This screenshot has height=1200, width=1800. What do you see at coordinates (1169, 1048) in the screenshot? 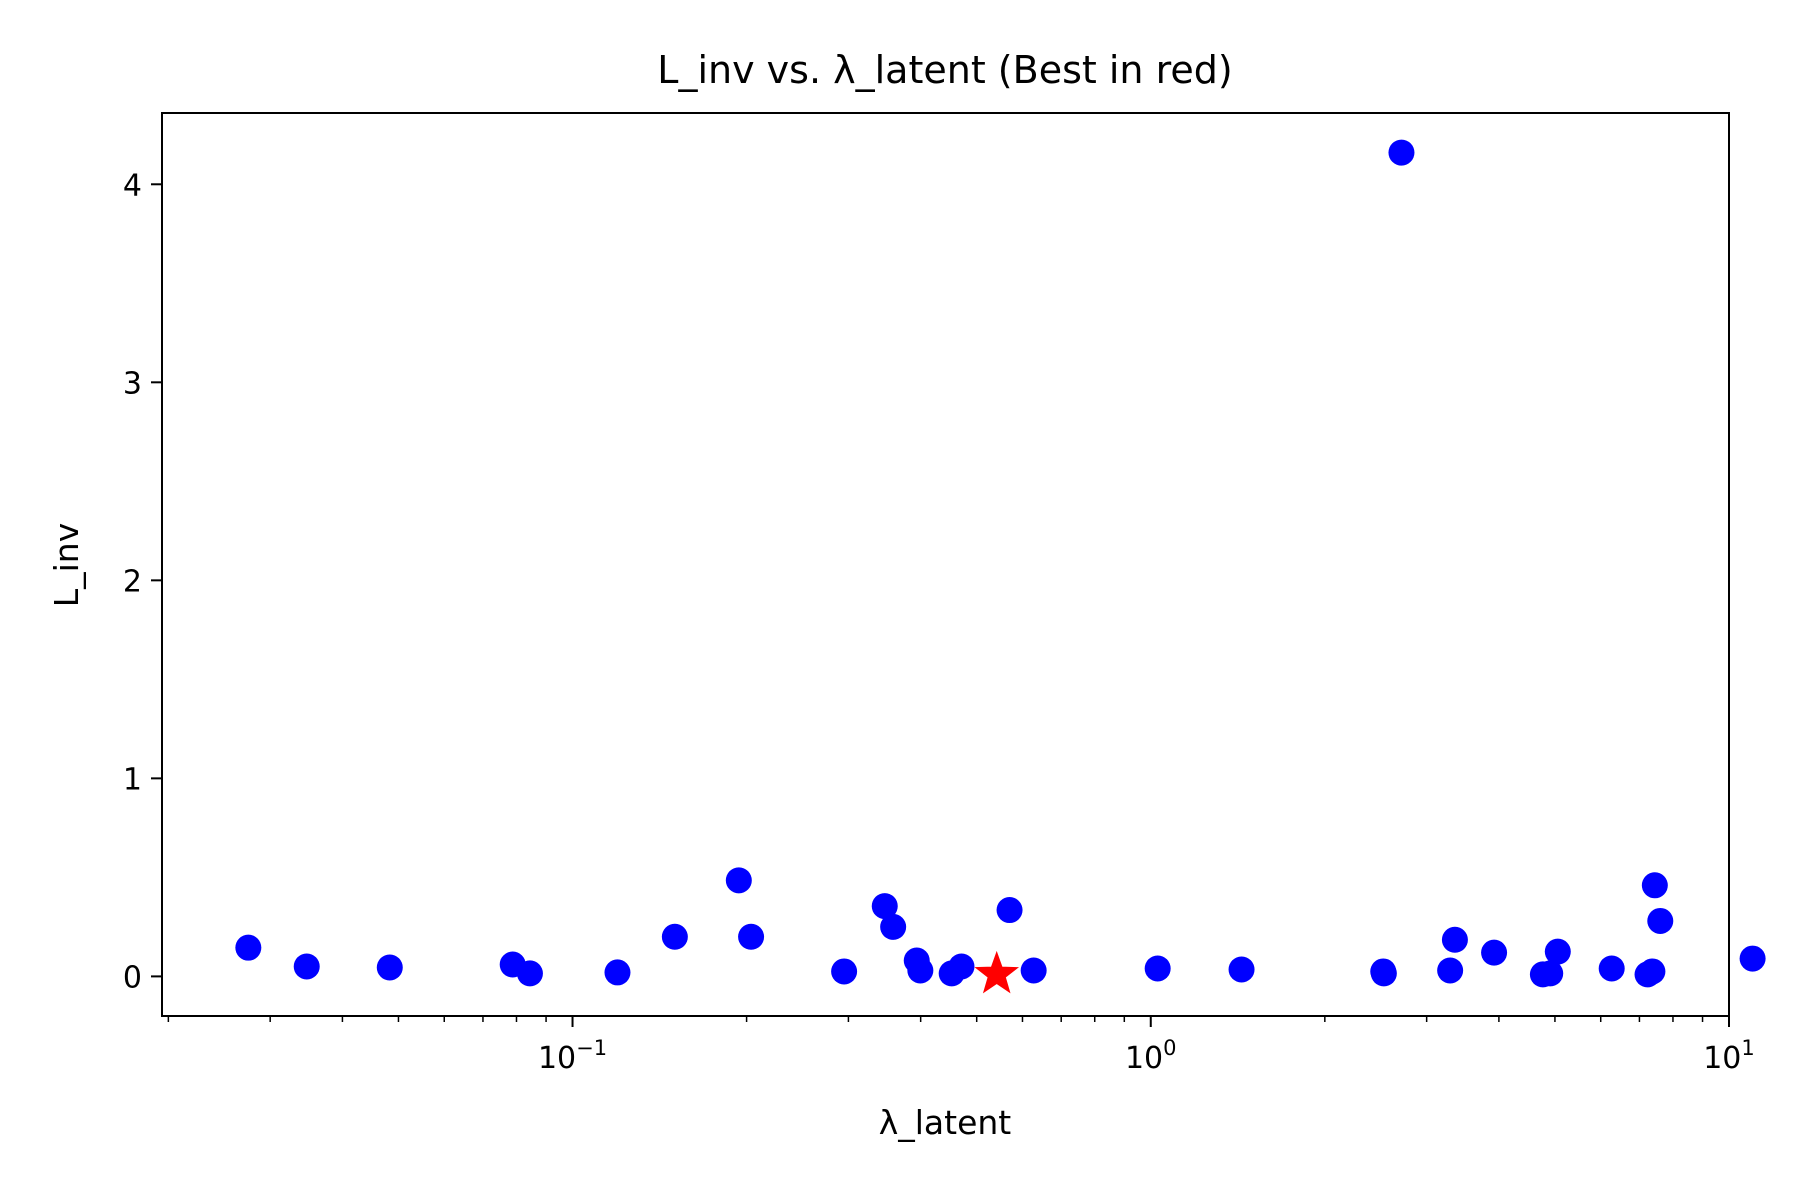
I see `x-tick-label-exponent: 0` at bounding box center [1169, 1048].